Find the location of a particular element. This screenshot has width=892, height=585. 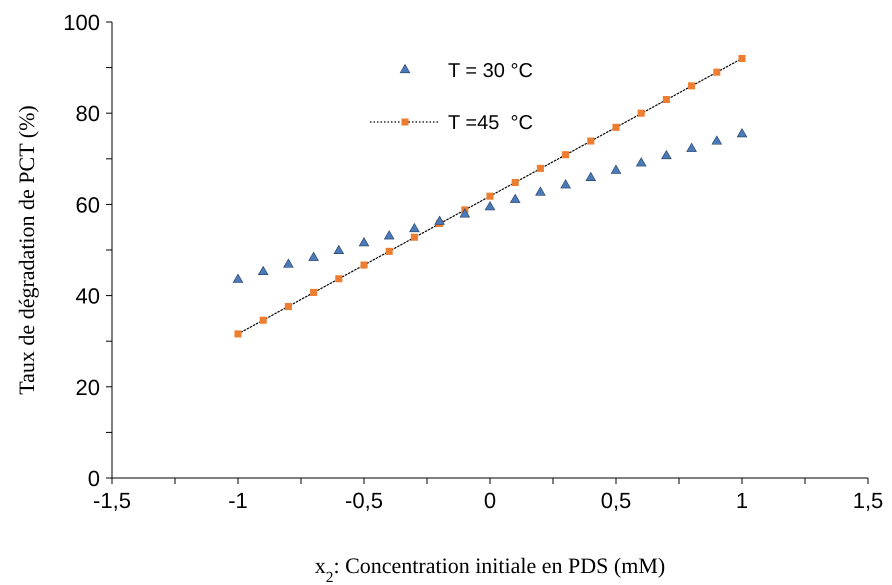

x-axis-title: x$_{2}$: Concentration initiale en PDS (mM) is located at coordinates (490, 569).